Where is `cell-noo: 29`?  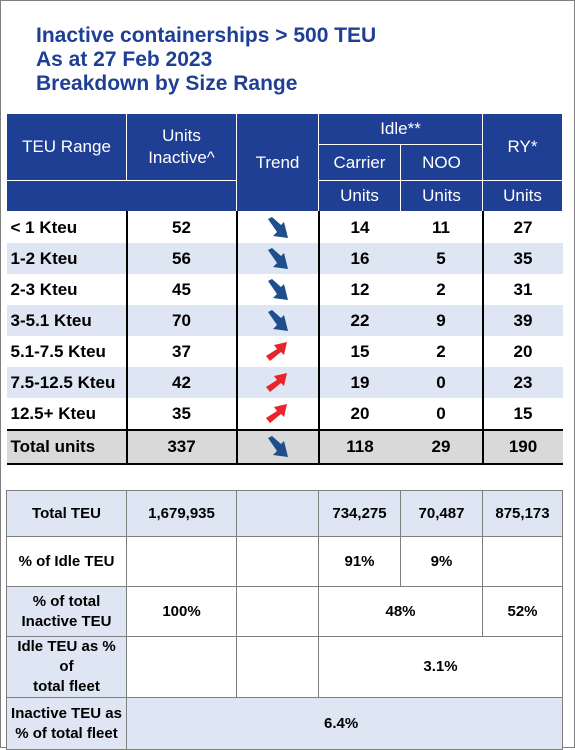
cell-noo: 29 is located at coordinates (442, 447).